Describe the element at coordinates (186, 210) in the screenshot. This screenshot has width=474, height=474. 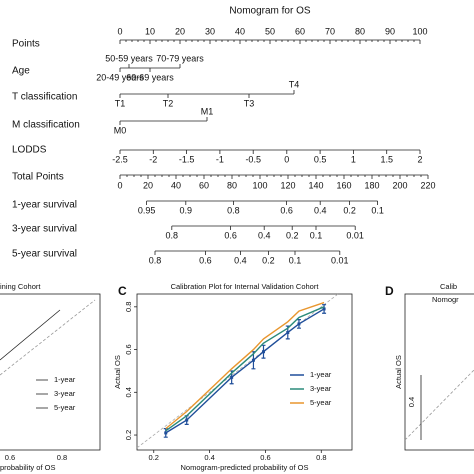
I see `level-label: 0.9` at that location.